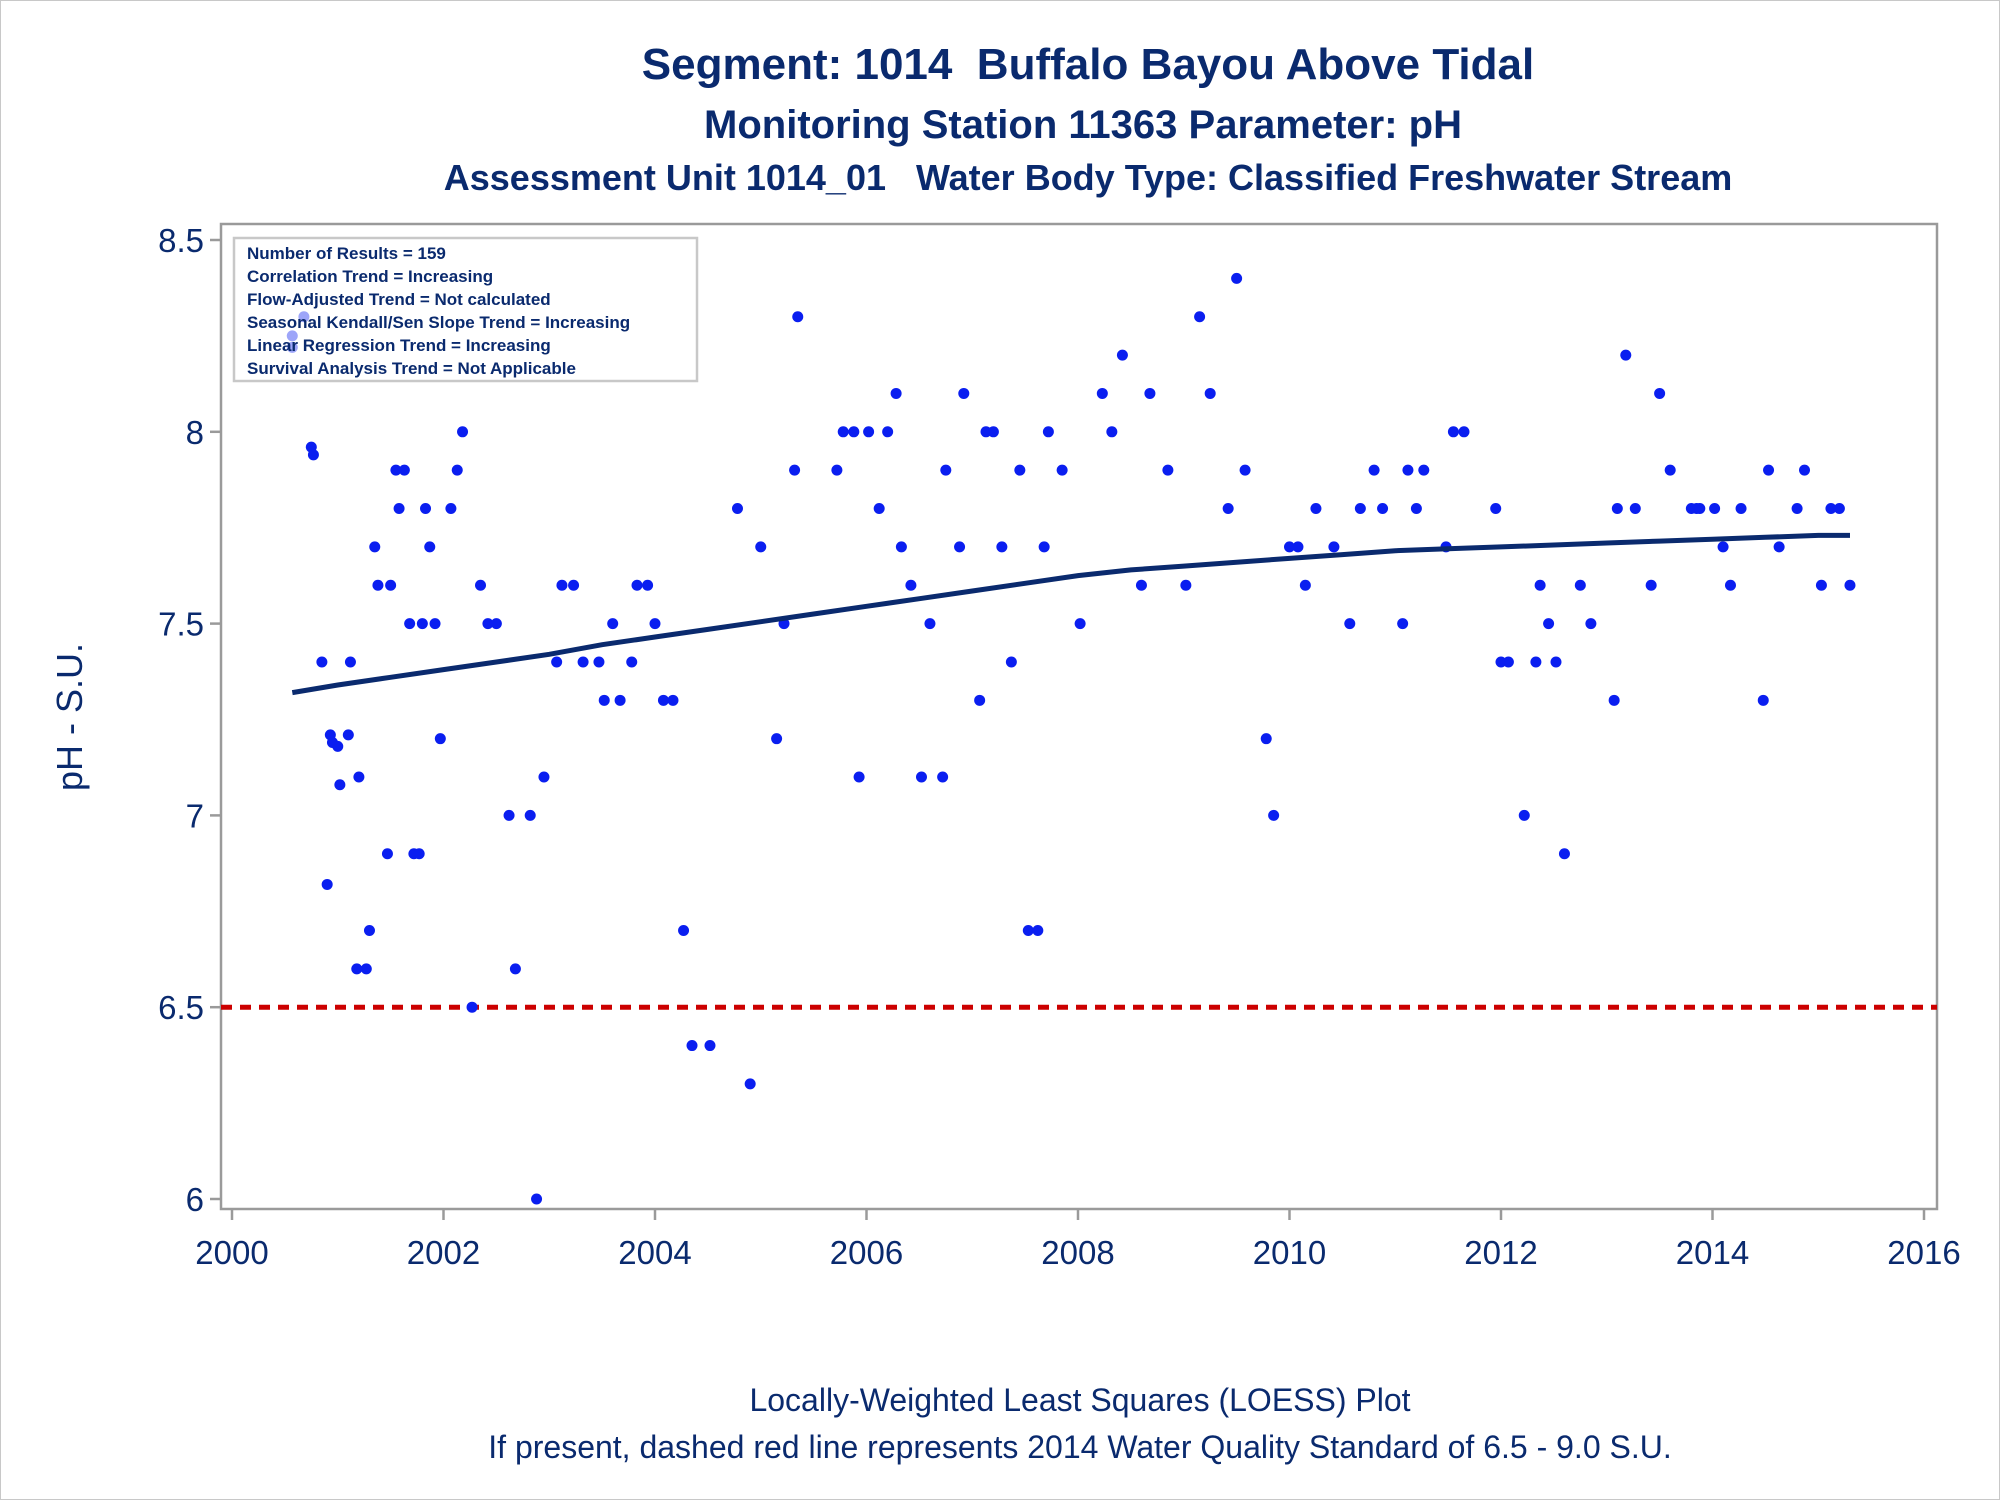  Describe the element at coordinates (1500, 1252) in the screenshot. I see `x-tick-label: 2012` at that location.